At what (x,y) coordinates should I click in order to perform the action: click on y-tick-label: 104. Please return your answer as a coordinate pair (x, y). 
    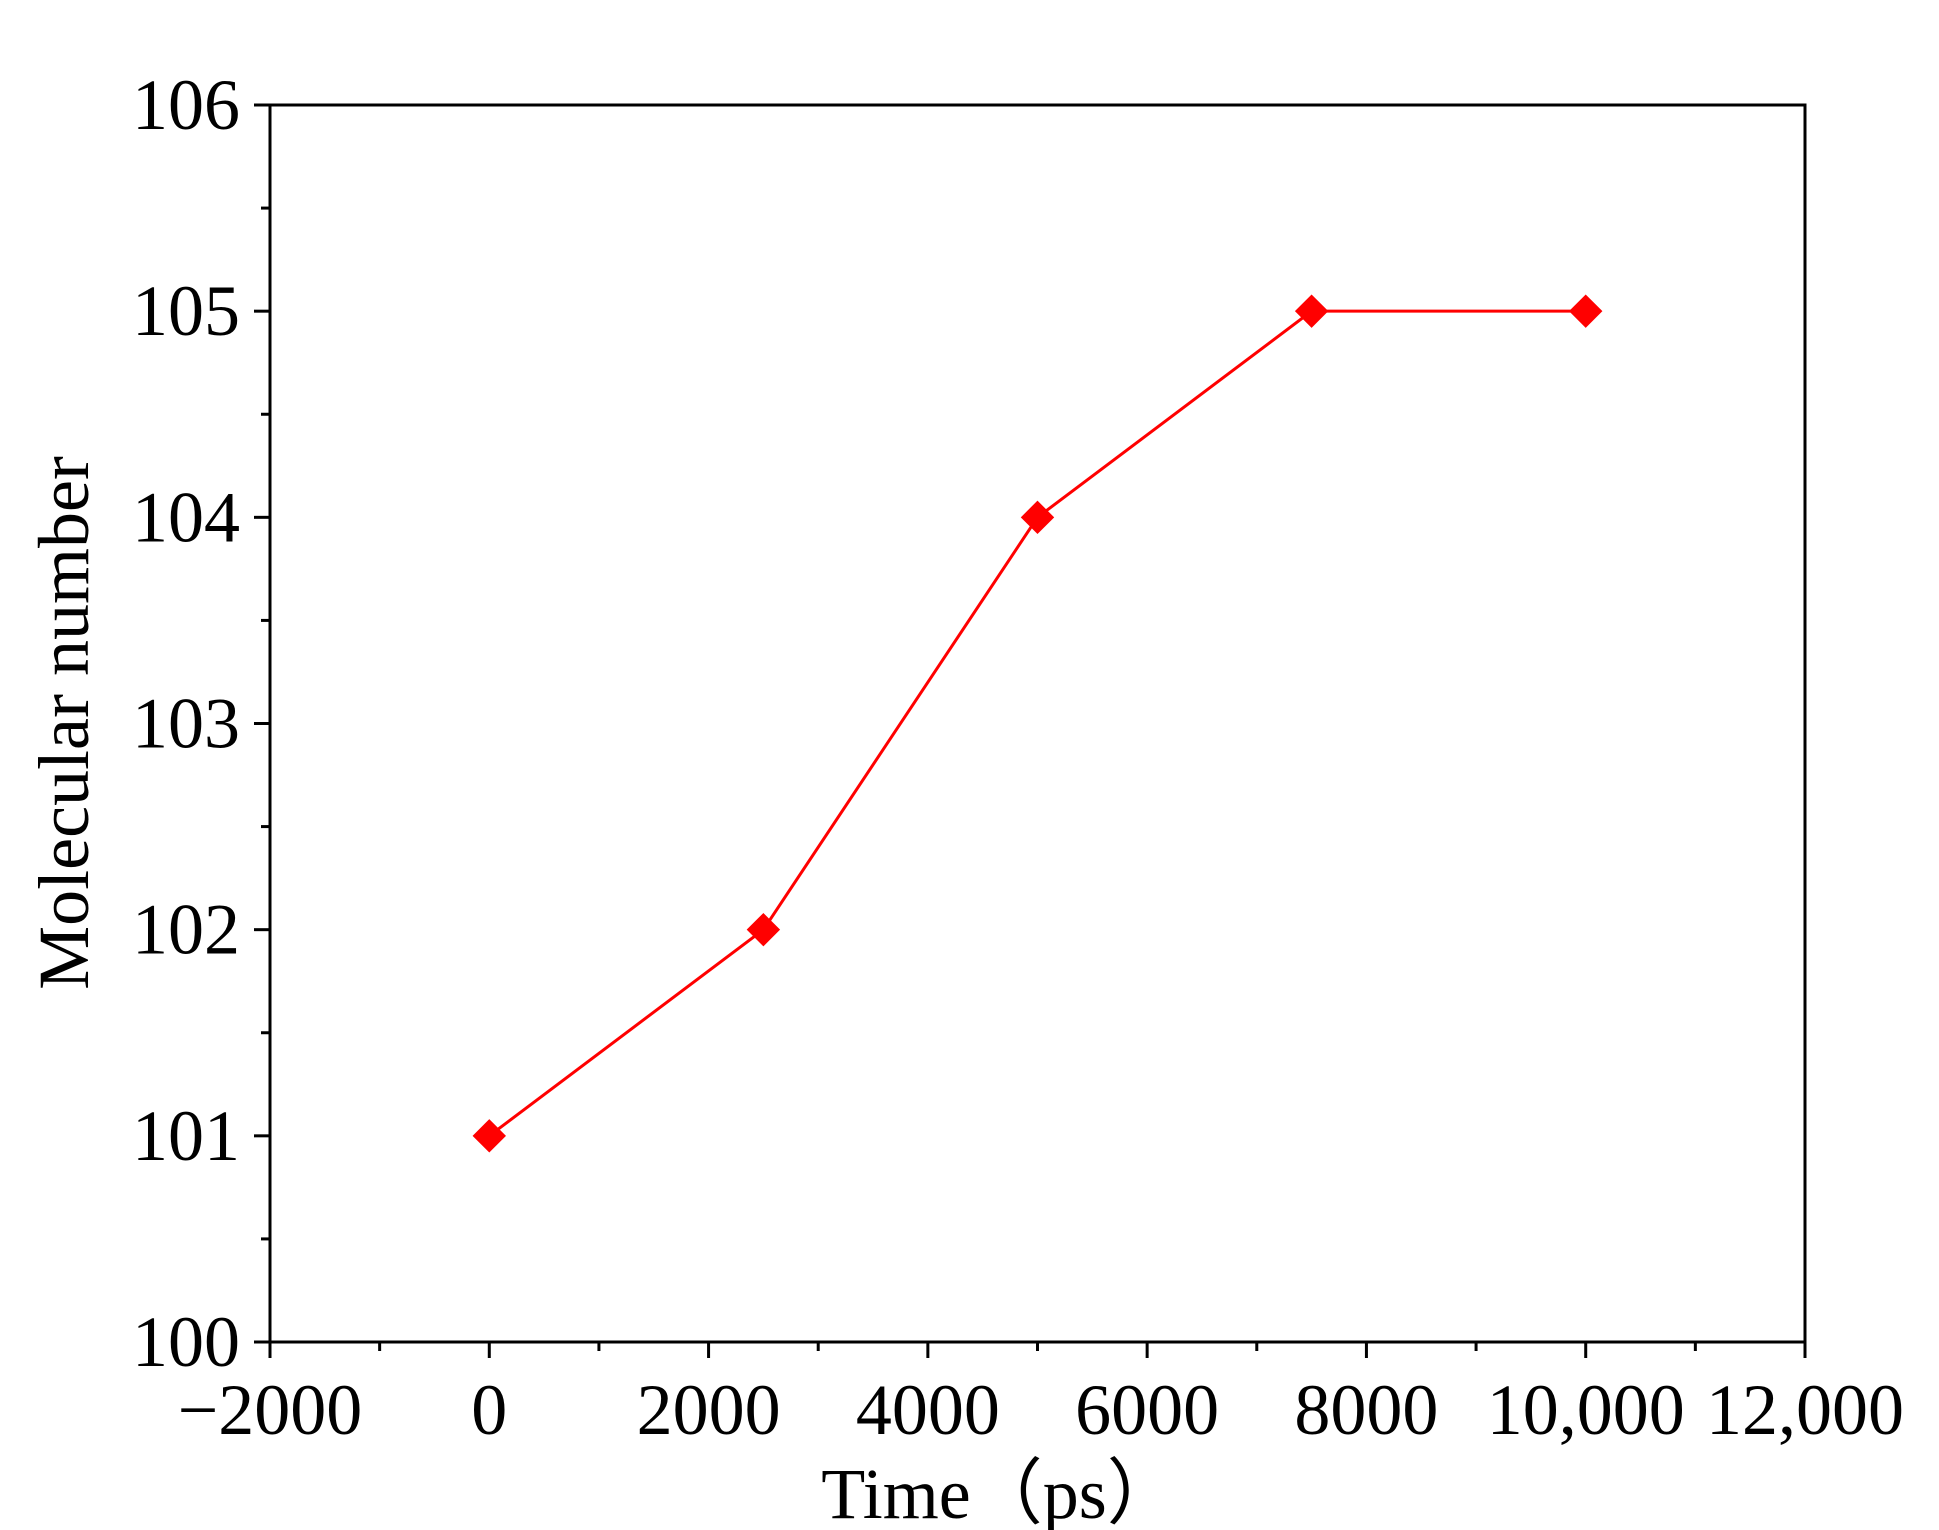
    Looking at the image, I should click on (186, 517).